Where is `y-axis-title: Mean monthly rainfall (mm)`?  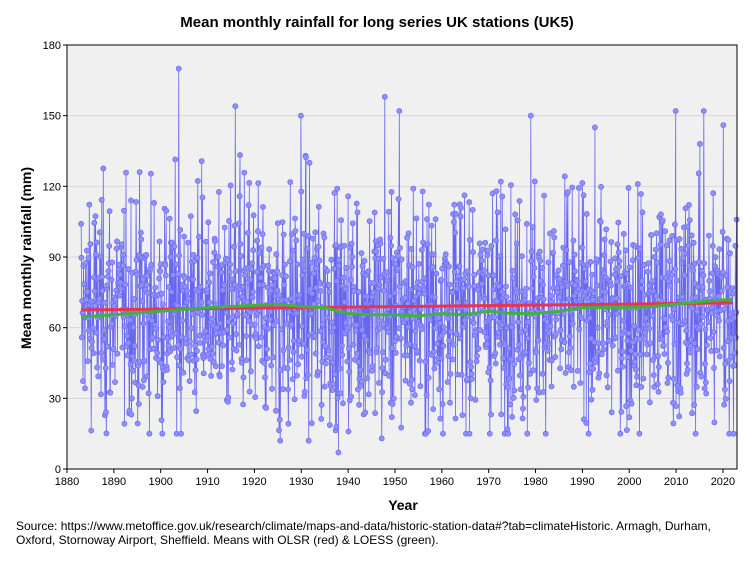 y-axis-title: Mean monthly rainfall (mm) is located at coordinates (26, 258).